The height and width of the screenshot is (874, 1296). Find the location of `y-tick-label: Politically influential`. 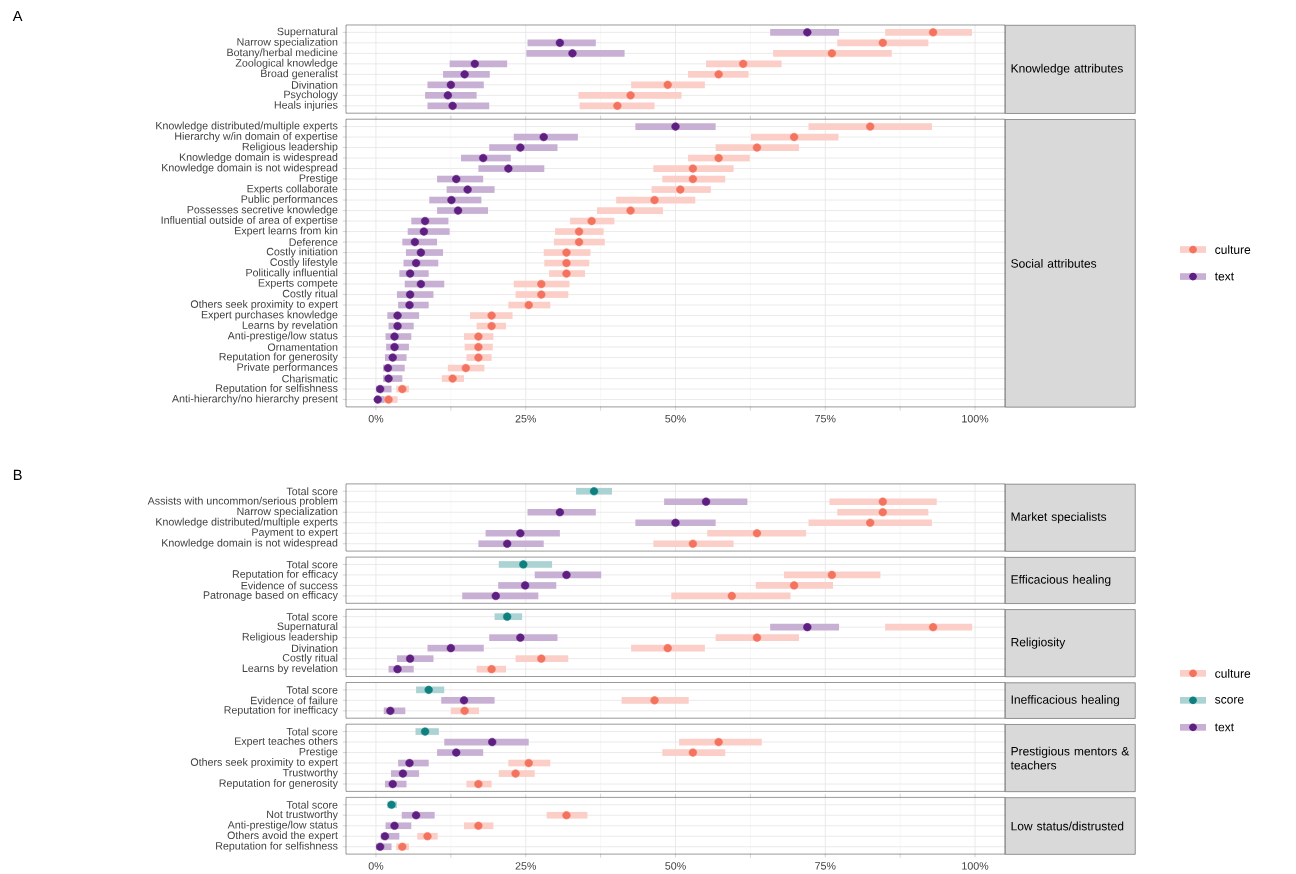

y-tick-label: Politically influential is located at coordinates (292, 273).